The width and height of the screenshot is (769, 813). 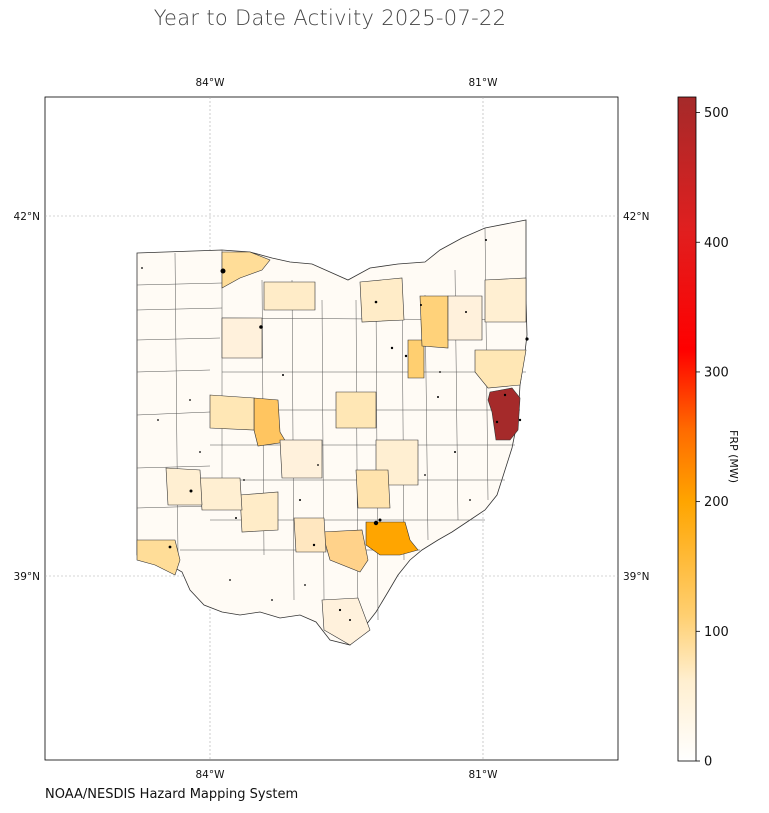 What do you see at coordinates (636, 577) in the screenshot?
I see `lat-tick-right-39: 39°N` at bounding box center [636, 577].